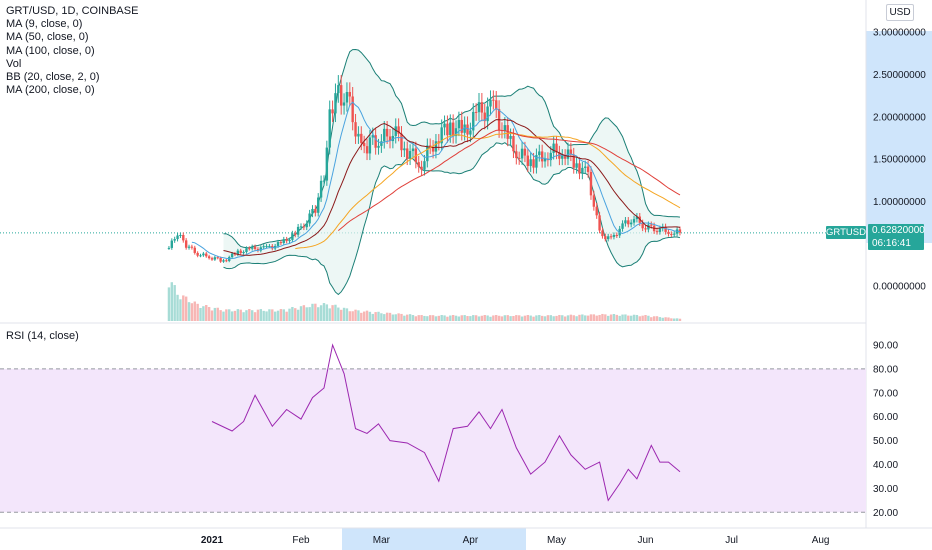 Image resolution: width=932 pixels, height=550 pixels. What do you see at coordinates (885, 441) in the screenshot?
I see `rsi-tick-label: 50.00` at bounding box center [885, 441].